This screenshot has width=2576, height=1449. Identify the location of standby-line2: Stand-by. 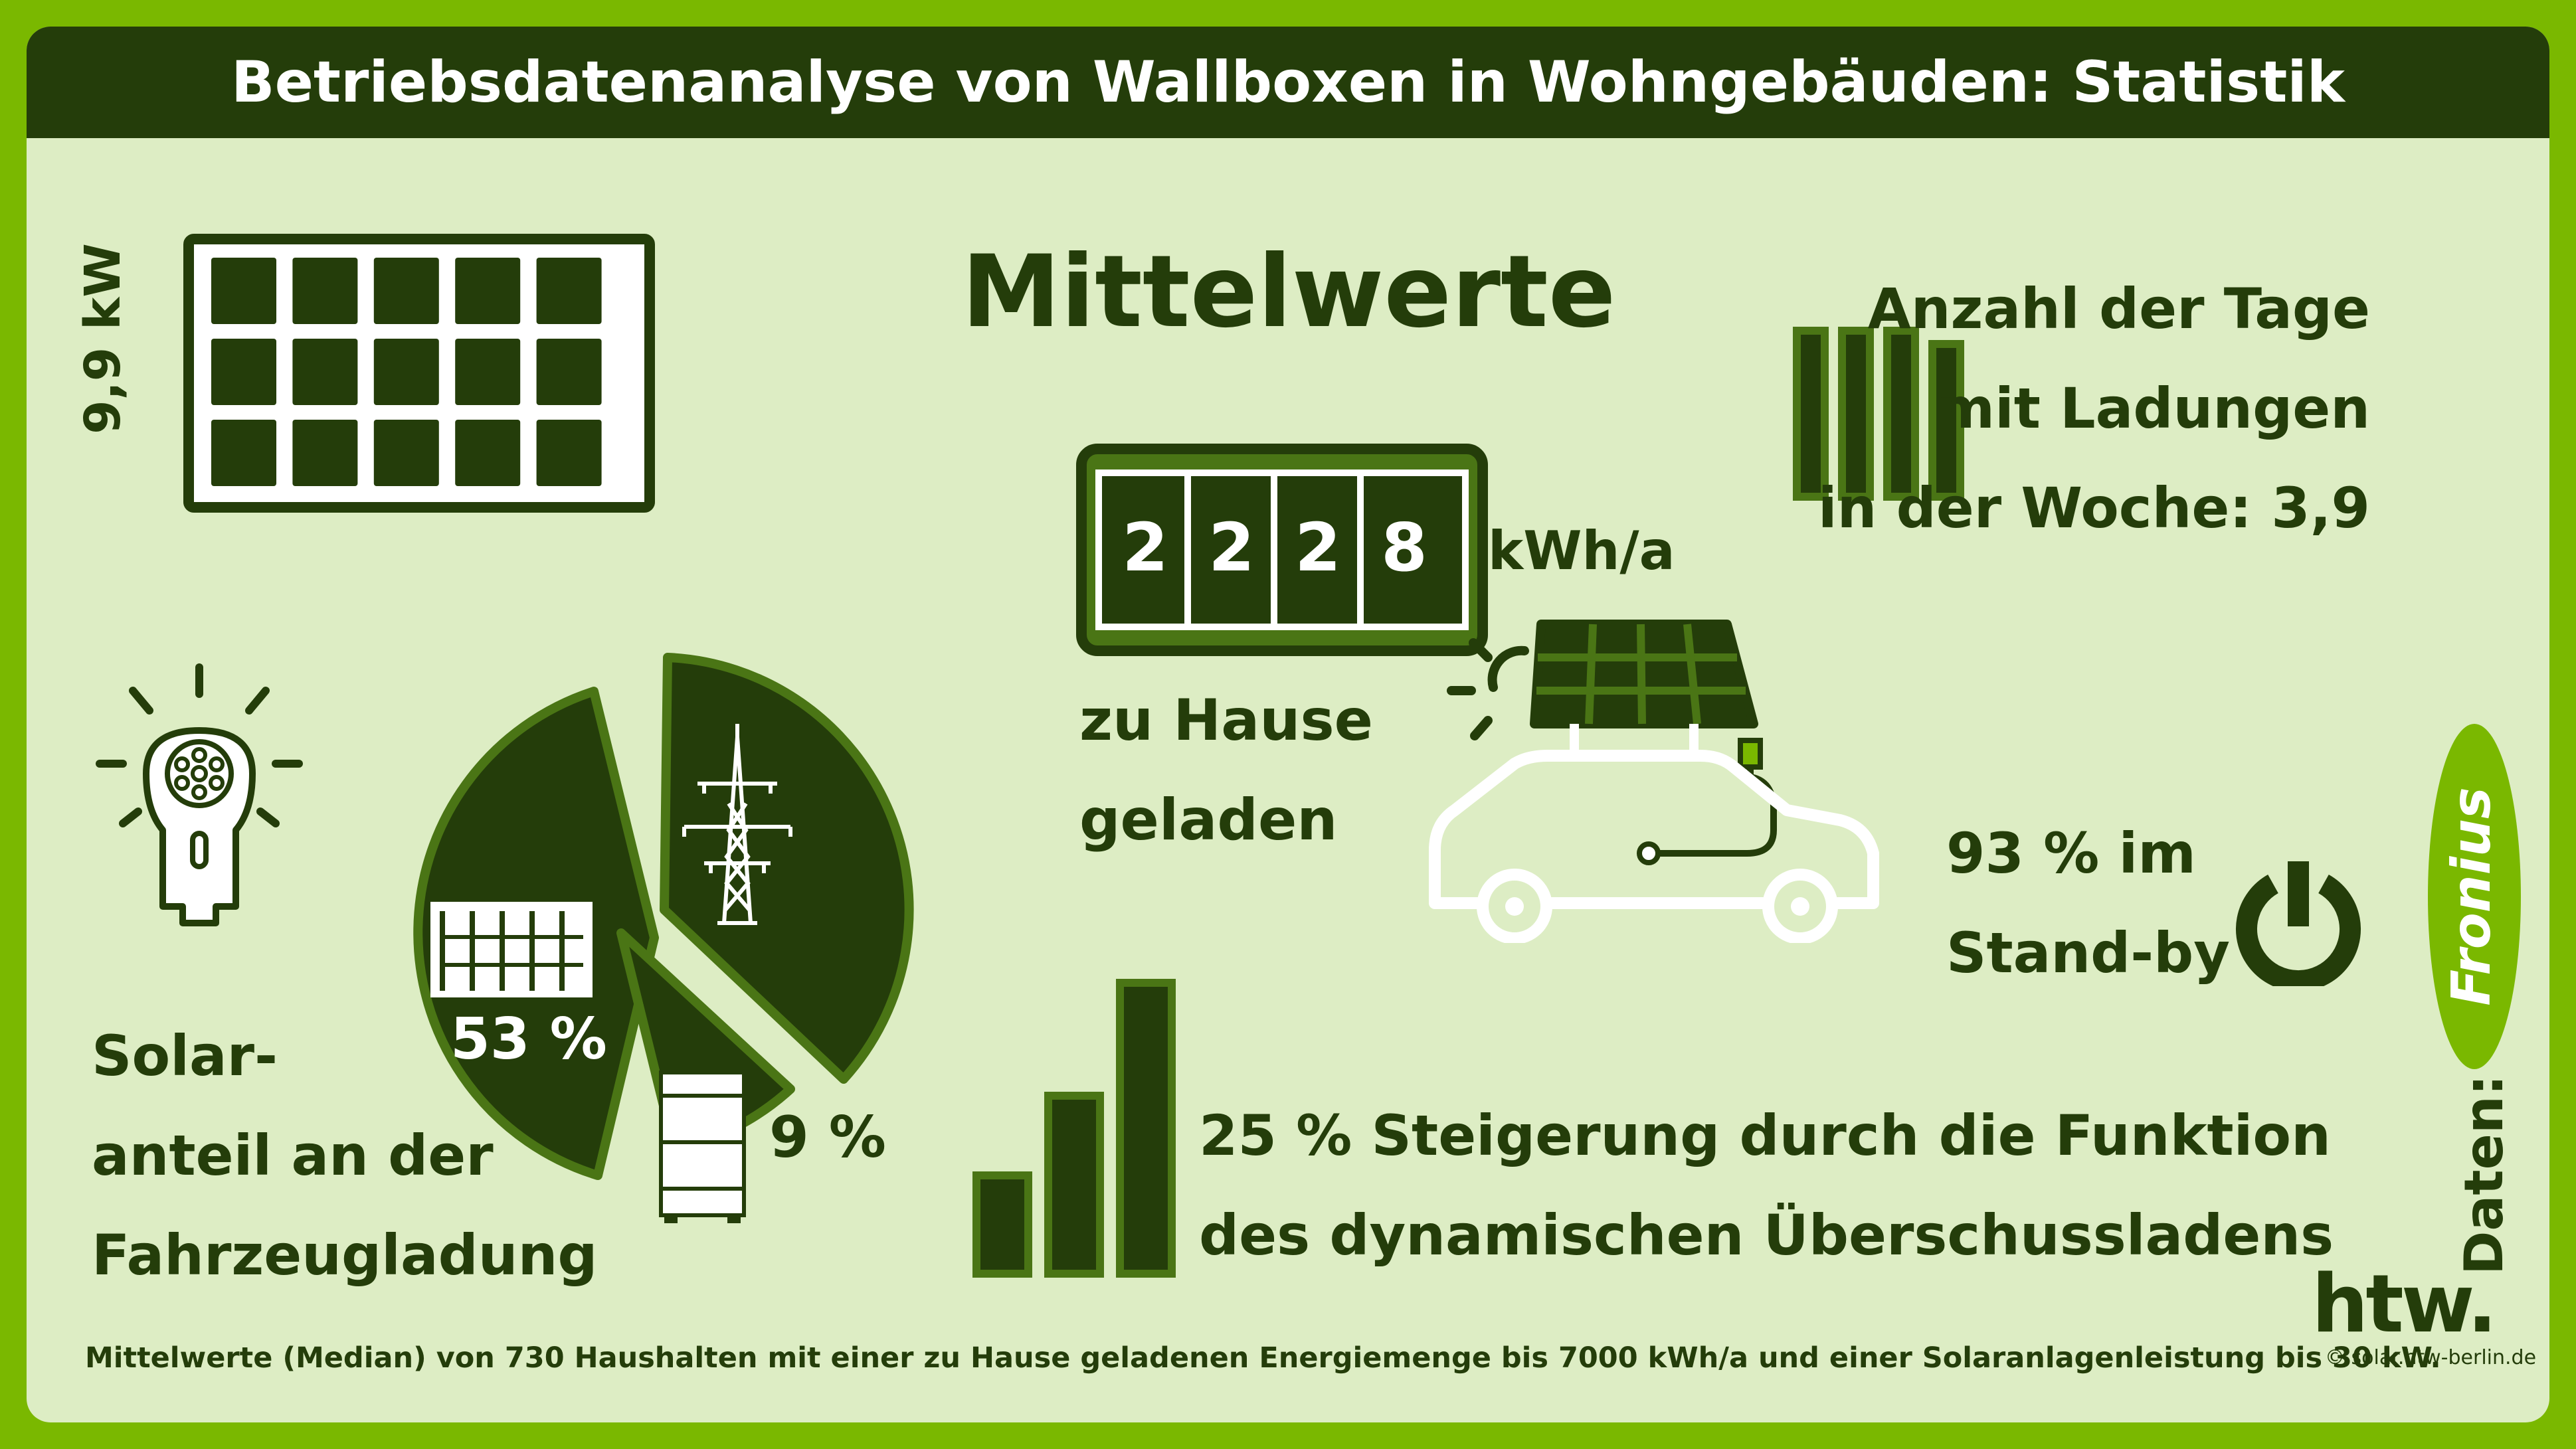
(2088, 952).